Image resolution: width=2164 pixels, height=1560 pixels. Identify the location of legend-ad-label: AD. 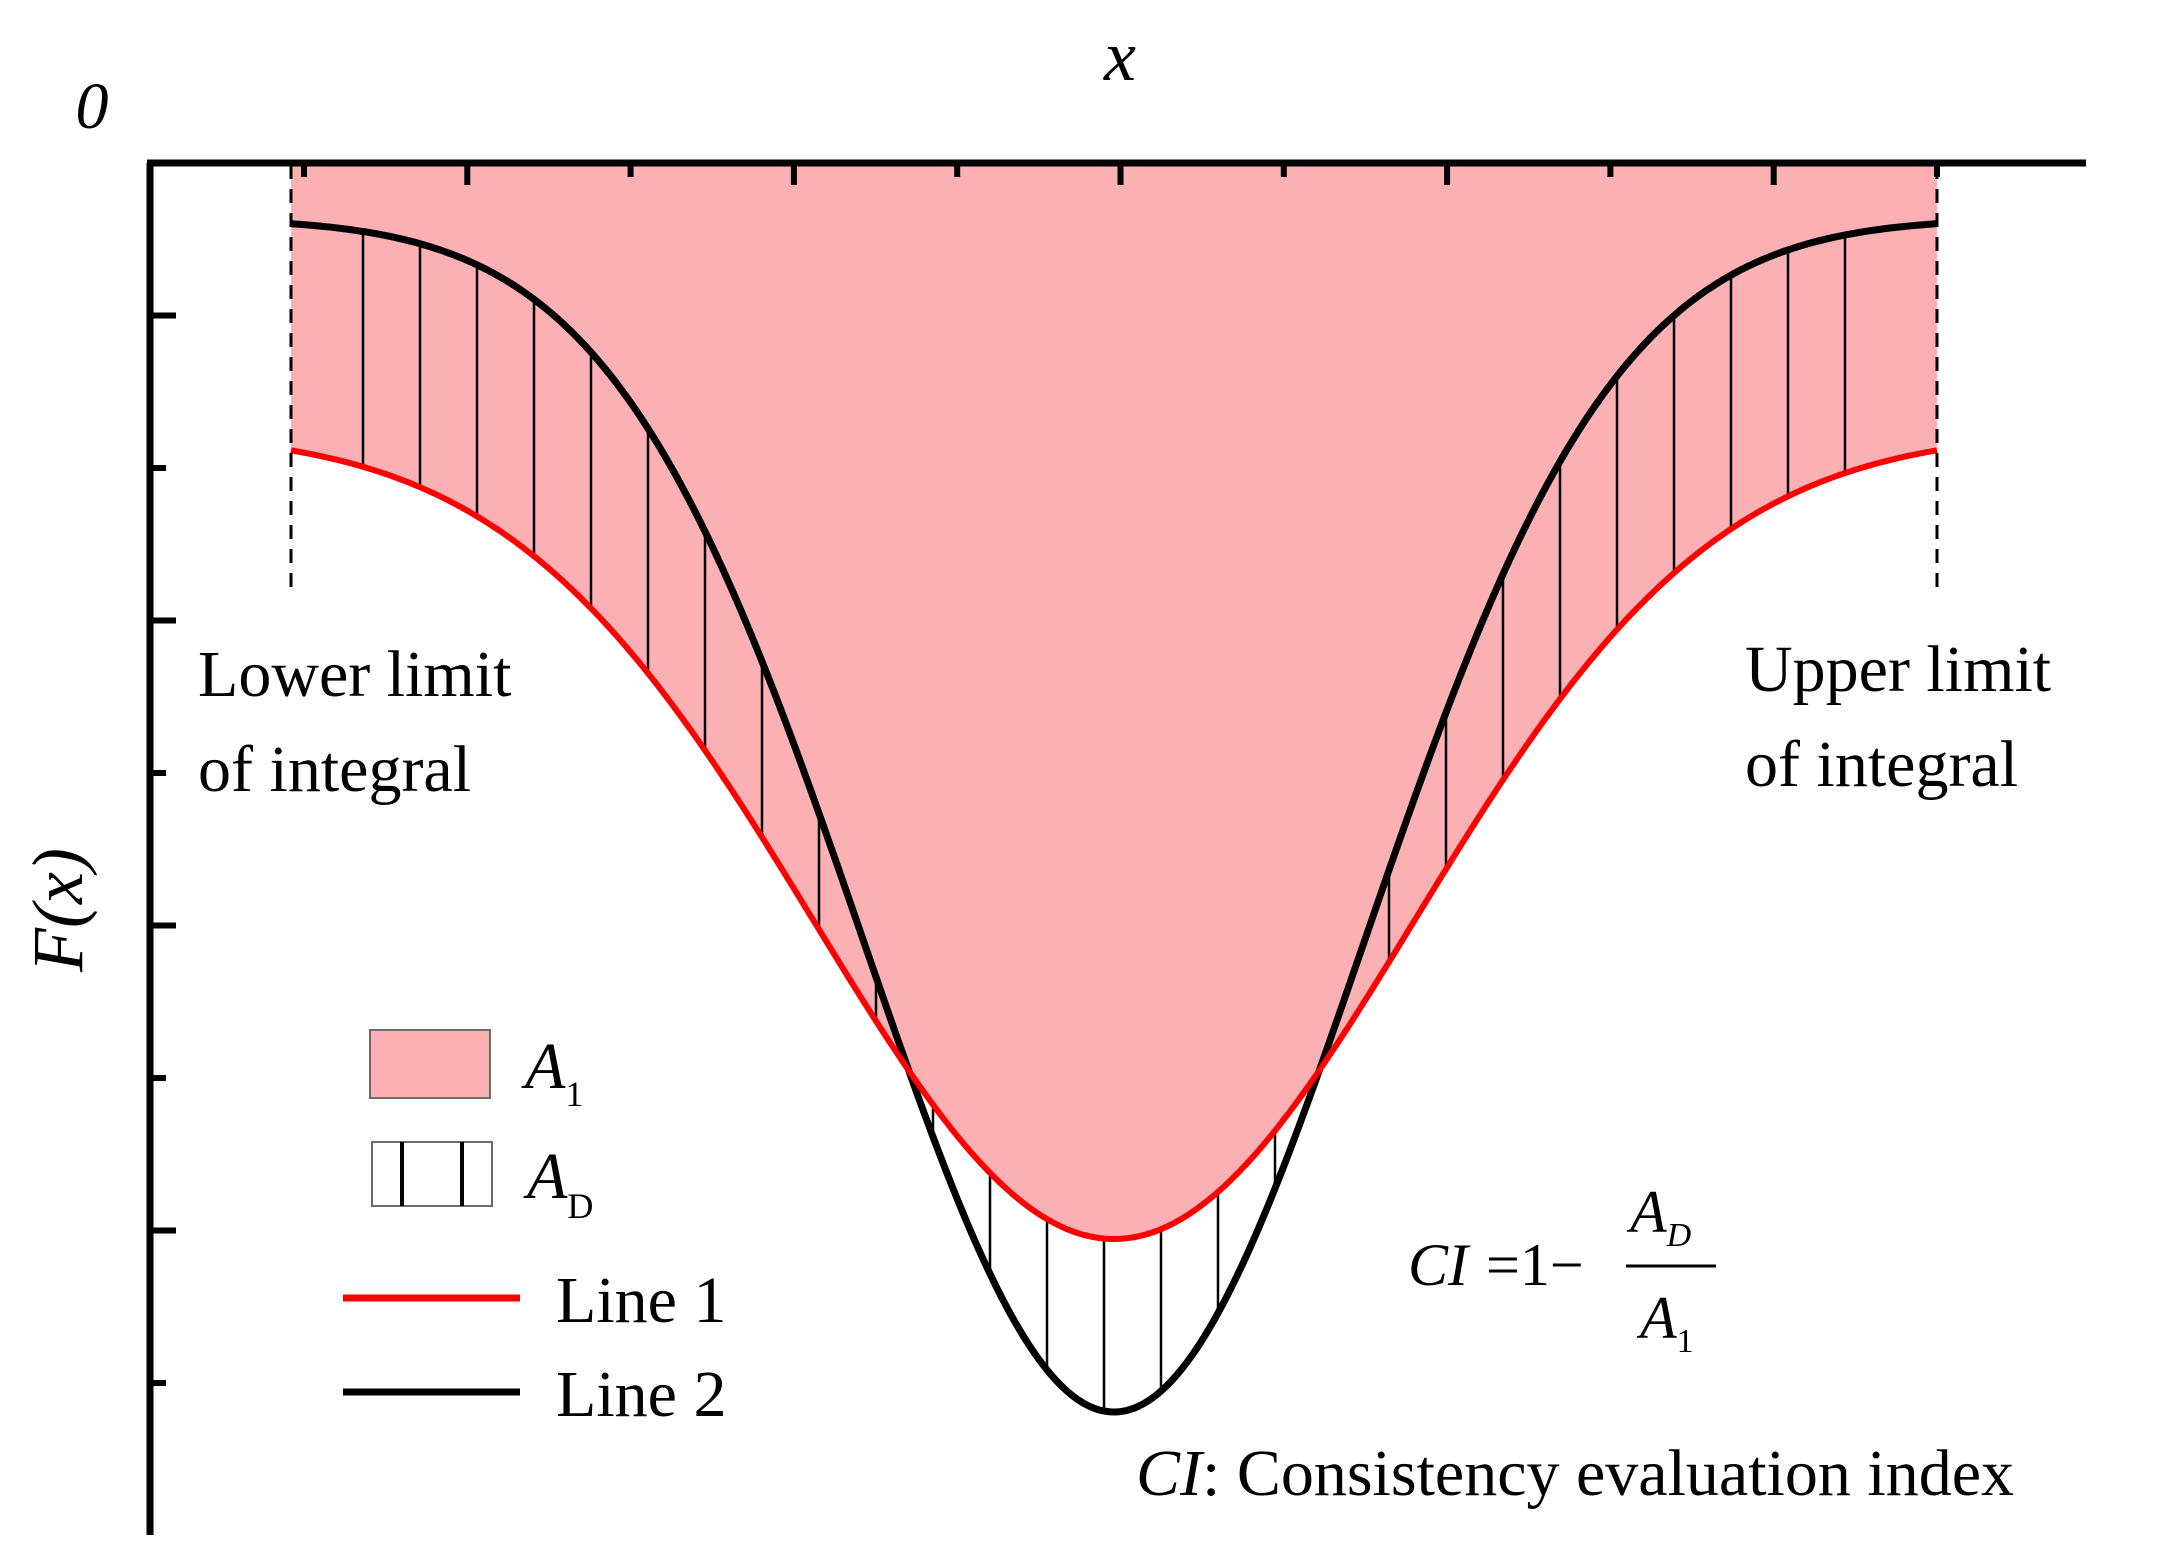
(558, 1183).